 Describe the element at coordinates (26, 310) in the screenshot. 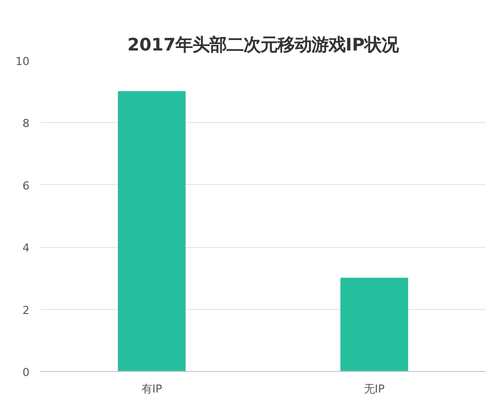

I see `y-tick-label: 2` at that location.